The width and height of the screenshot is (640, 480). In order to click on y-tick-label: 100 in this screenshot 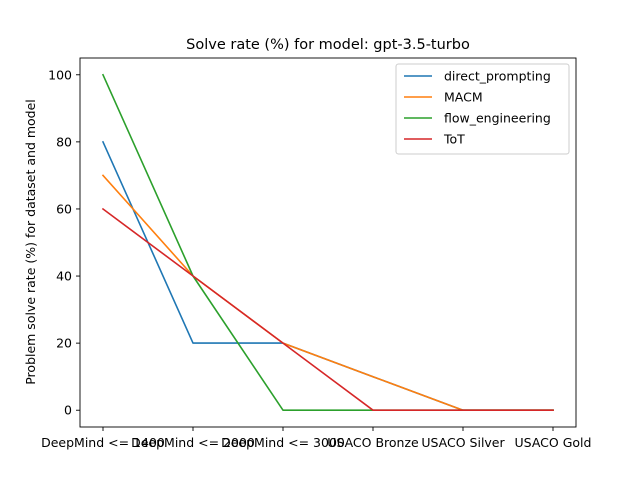, I will do `click(60, 74)`.